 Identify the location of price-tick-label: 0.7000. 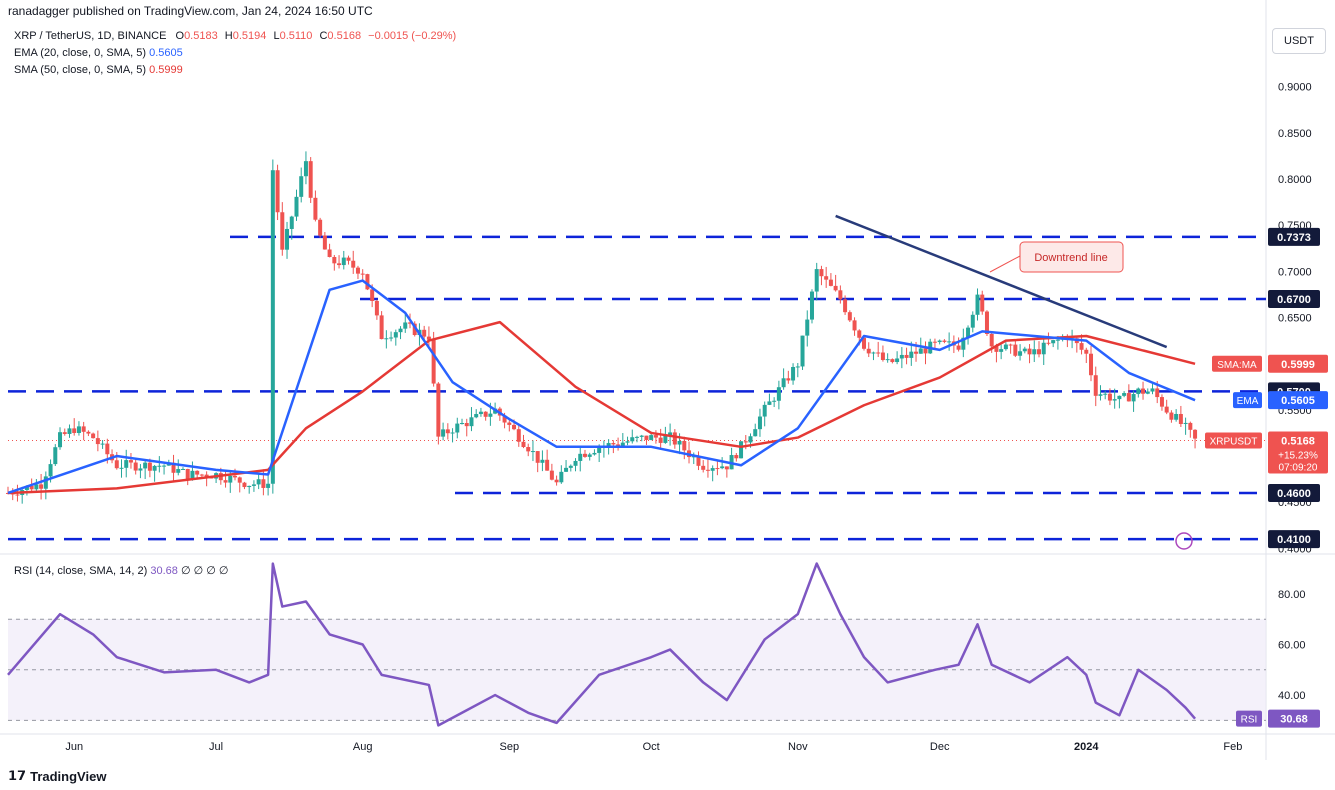
(1295, 272).